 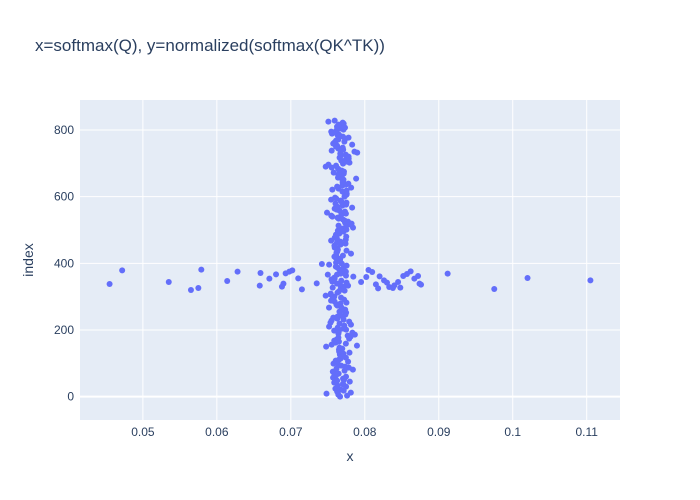 What do you see at coordinates (70, 397) in the screenshot?
I see `y-tick-label: 0` at bounding box center [70, 397].